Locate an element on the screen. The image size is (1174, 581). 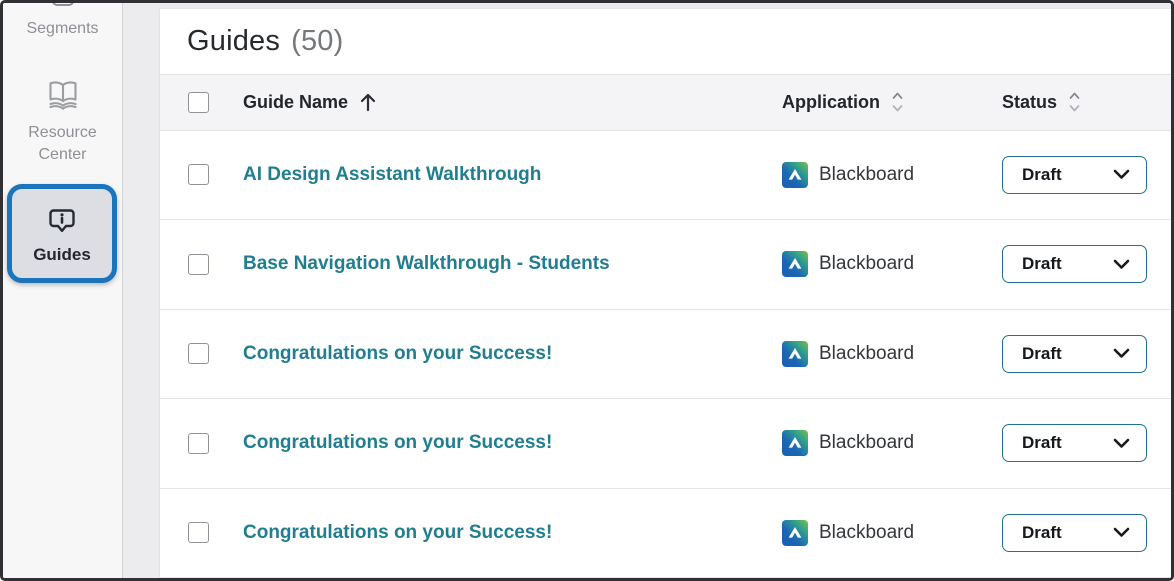
guide-name-link: Base Navigation Walkthrough - Students is located at coordinates (426, 264).